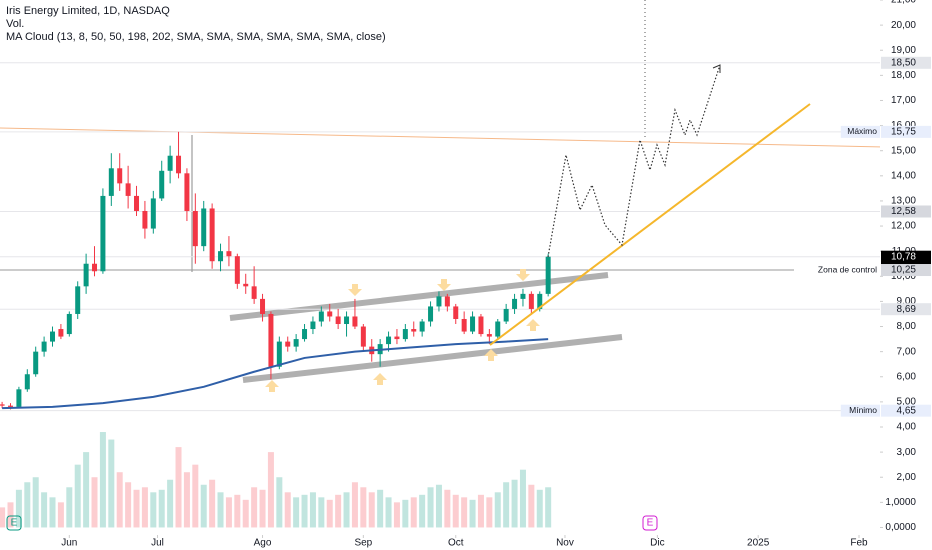 The image size is (932, 550). I want to click on up-arrow, so click(272, 386).